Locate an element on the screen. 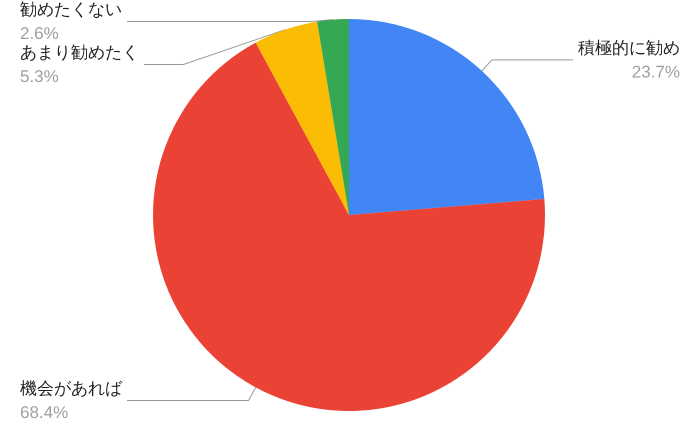  data-label: 2.6% is located at coordinates (39, 33).